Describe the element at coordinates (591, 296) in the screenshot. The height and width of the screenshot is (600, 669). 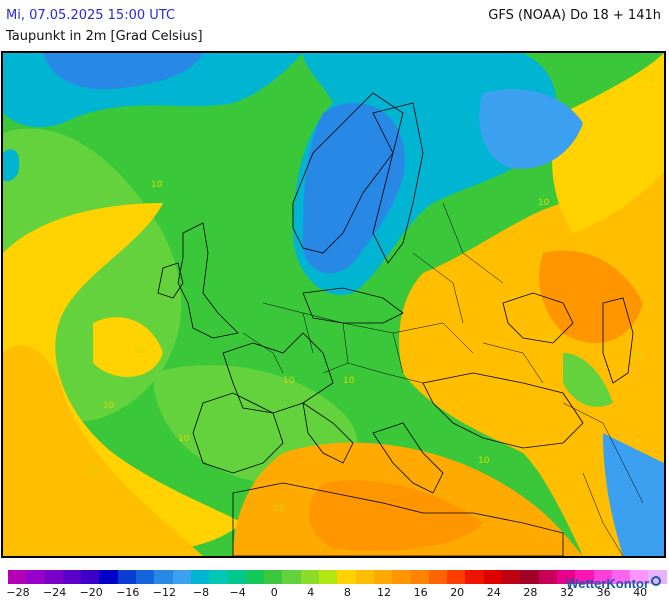
I see `caspian-orange` at that location.